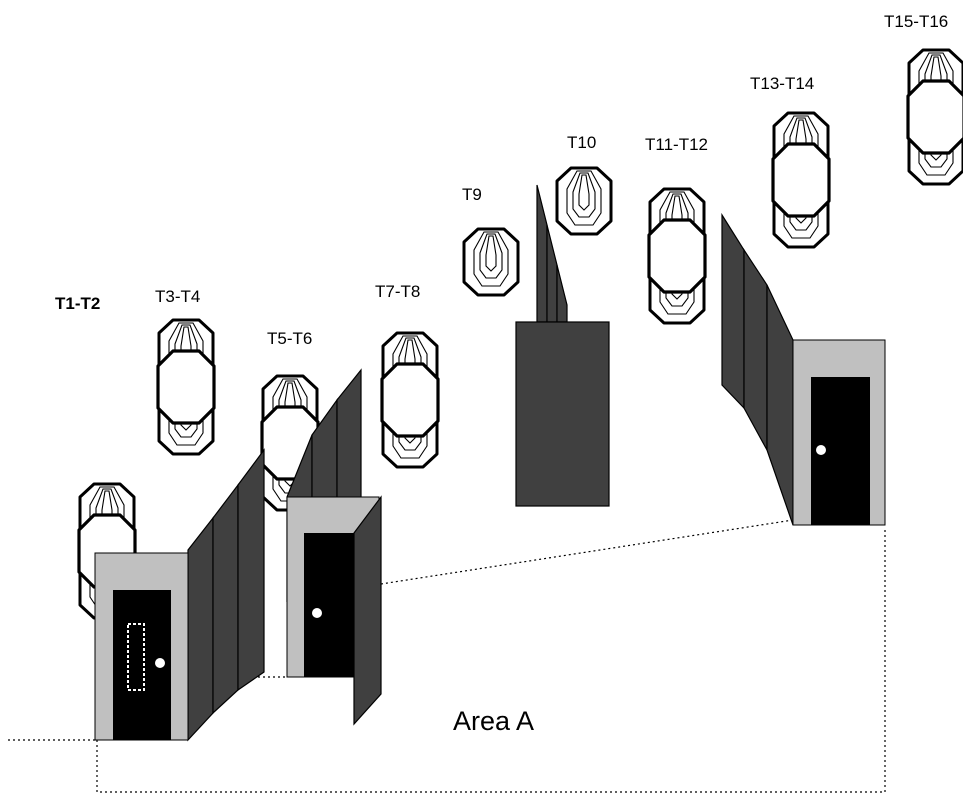  I want to click on target-t9, so click(491, 262).